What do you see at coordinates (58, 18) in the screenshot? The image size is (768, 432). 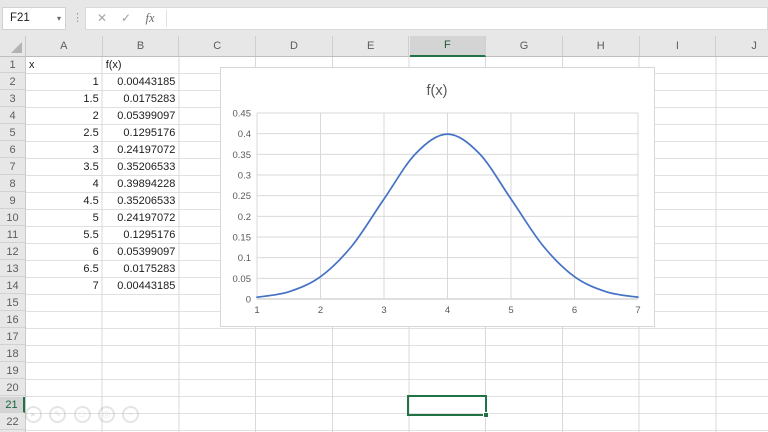 I see `name-box-dropdown-icon: ▾` at bounding box center [58, 18].